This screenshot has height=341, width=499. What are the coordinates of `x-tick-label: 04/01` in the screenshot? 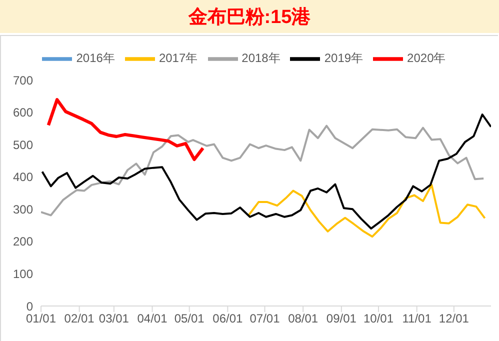 It's located at (152, 319).